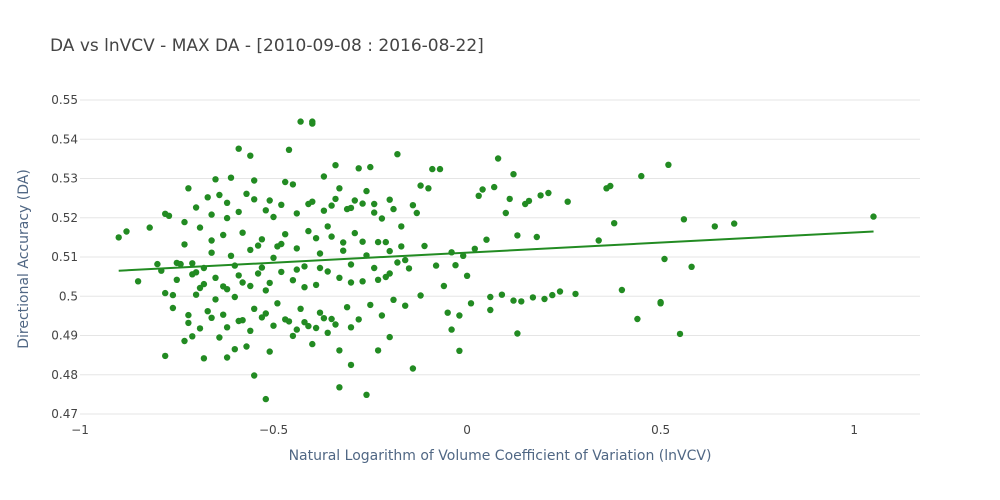 Image resolution: width=1000 pixels, height=500 pixels. What do you see at coordinates (24, 259) in the screenshot?
I see `y-axis-title: Directional Accuracy (DA)` at bounding box center [24, 259].